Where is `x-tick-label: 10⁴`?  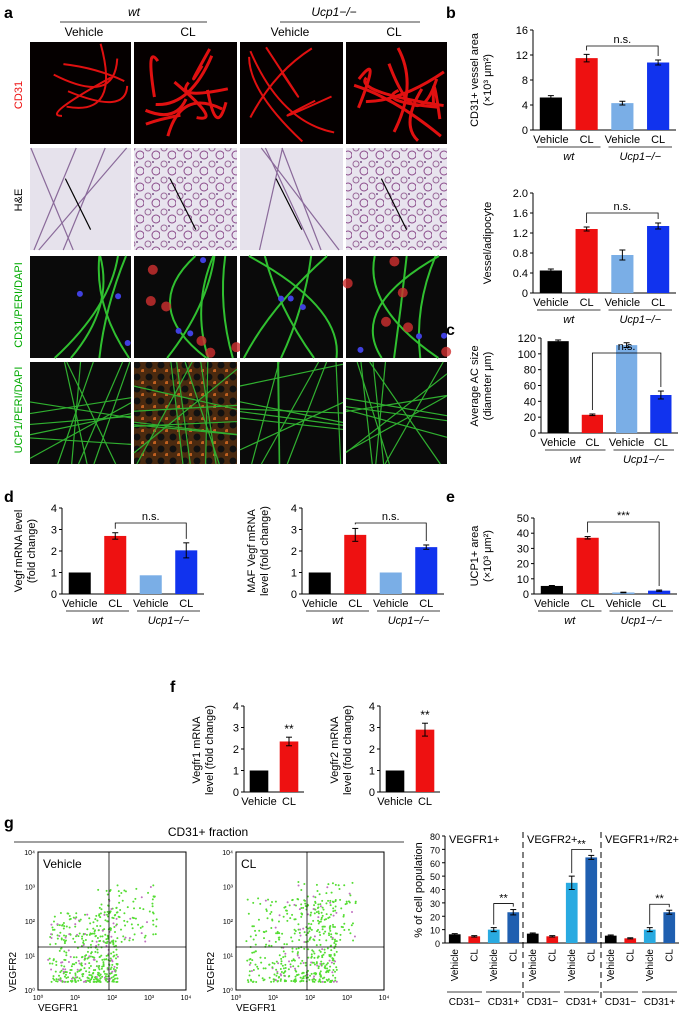 x-tick-label: 10⁴ is located at coordinates (384, 998).